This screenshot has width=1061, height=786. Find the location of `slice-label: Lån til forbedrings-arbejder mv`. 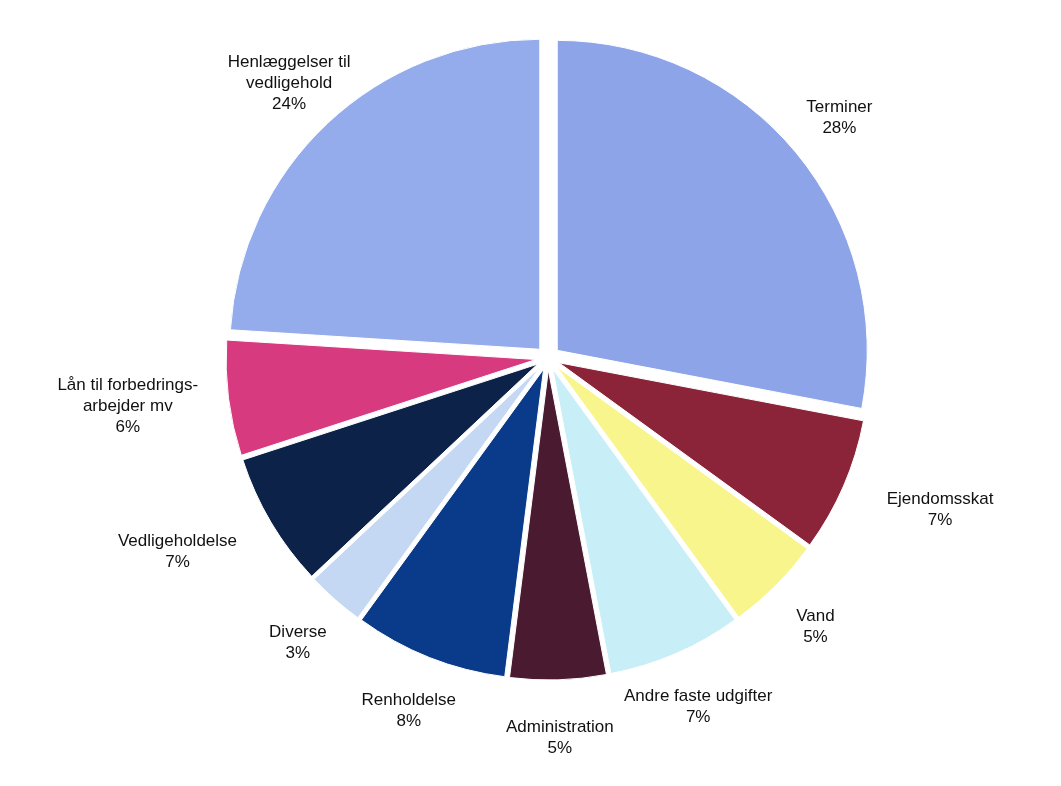

slice-label: Lån til forbedrings-arbejder mv is located at coordinates (128, 395).